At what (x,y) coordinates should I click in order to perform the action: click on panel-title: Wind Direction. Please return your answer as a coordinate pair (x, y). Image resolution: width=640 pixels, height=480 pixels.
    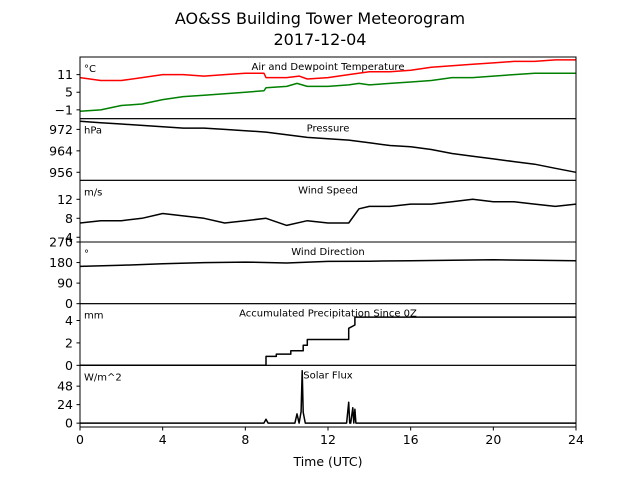
    Looking at the image, I should click on (328, 252).